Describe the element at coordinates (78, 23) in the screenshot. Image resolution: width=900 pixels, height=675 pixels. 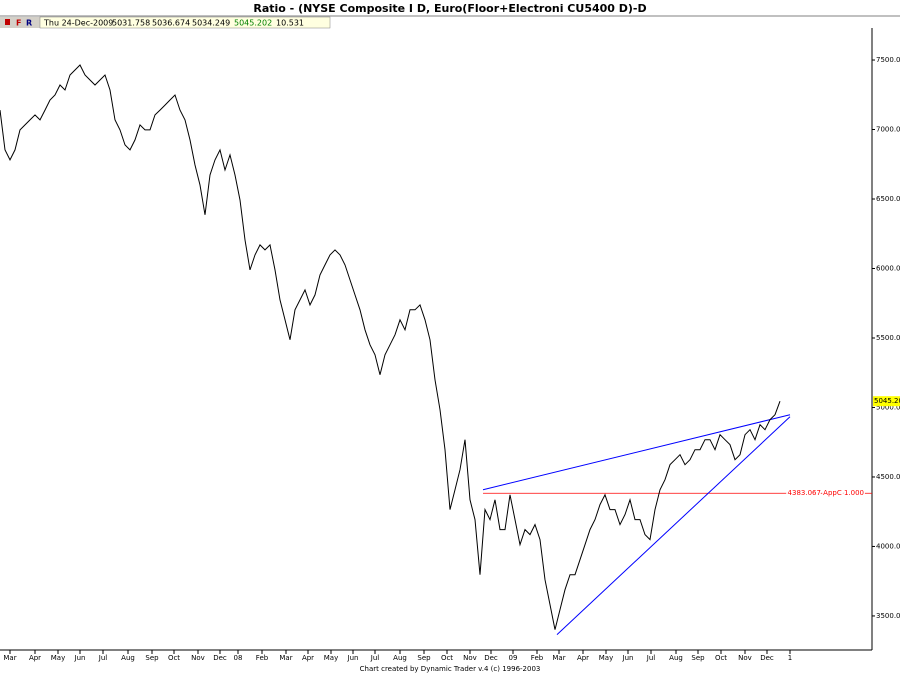
I see `info-value: Thu 24-Dec-2009` at that location.